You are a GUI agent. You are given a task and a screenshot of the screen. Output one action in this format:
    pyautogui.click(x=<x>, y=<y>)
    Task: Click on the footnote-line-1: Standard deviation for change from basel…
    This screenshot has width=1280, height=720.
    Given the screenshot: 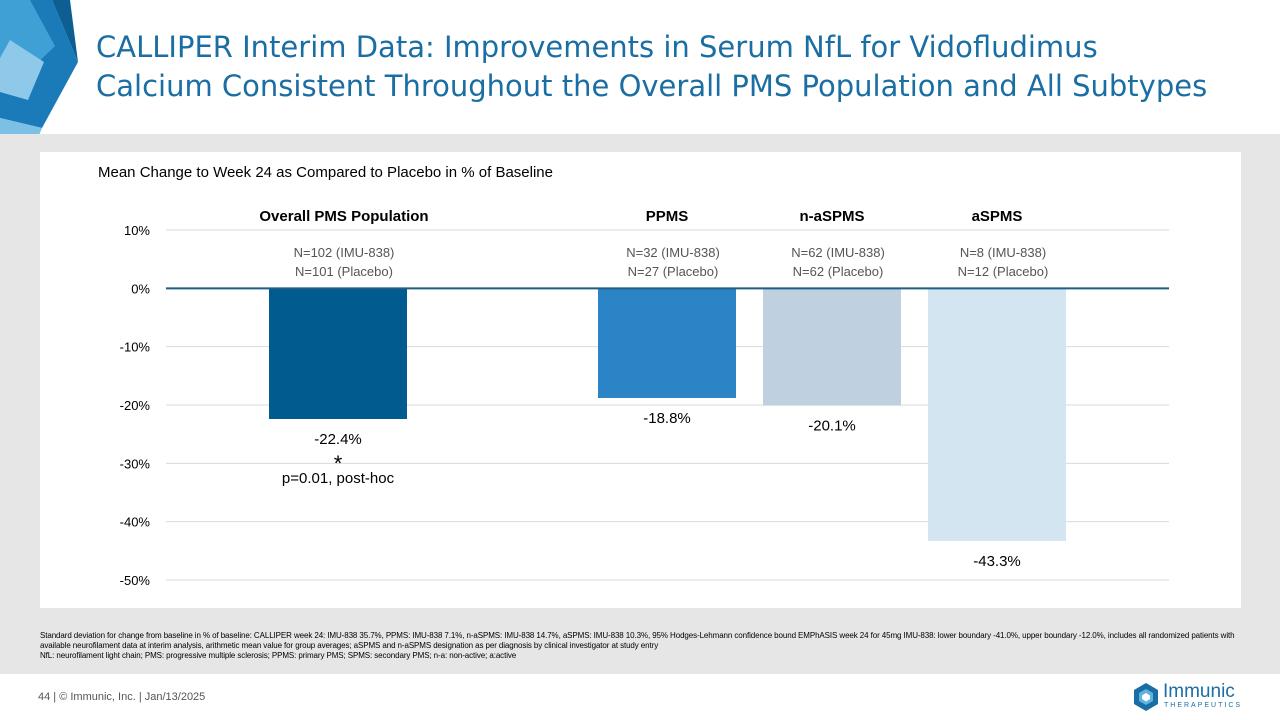 What is the action you would take?
    pyautogui.click(x=637, y=640)
    